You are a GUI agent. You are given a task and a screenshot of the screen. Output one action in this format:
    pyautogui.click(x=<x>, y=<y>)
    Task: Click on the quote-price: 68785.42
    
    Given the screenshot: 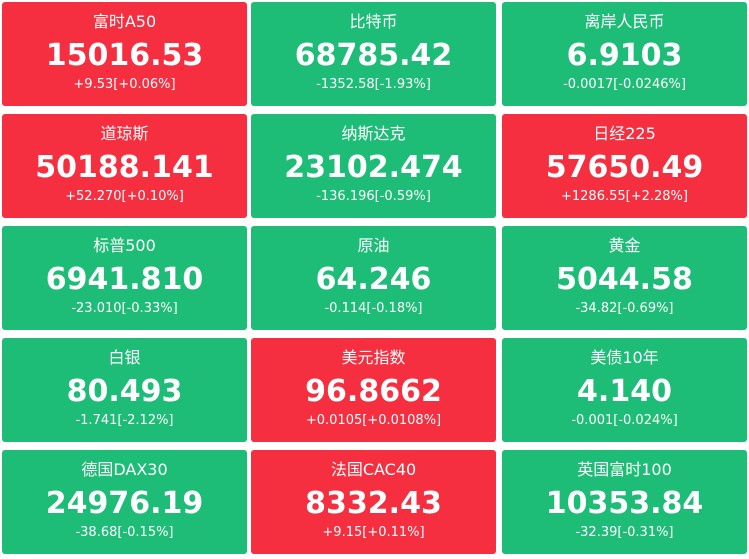 What is the action you would take?
    pyautogui.click(x=373, y=55)
    